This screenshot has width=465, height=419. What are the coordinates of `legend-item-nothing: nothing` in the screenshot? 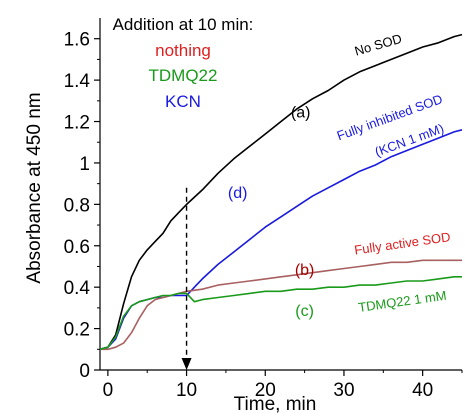 It's located at (183, 50).